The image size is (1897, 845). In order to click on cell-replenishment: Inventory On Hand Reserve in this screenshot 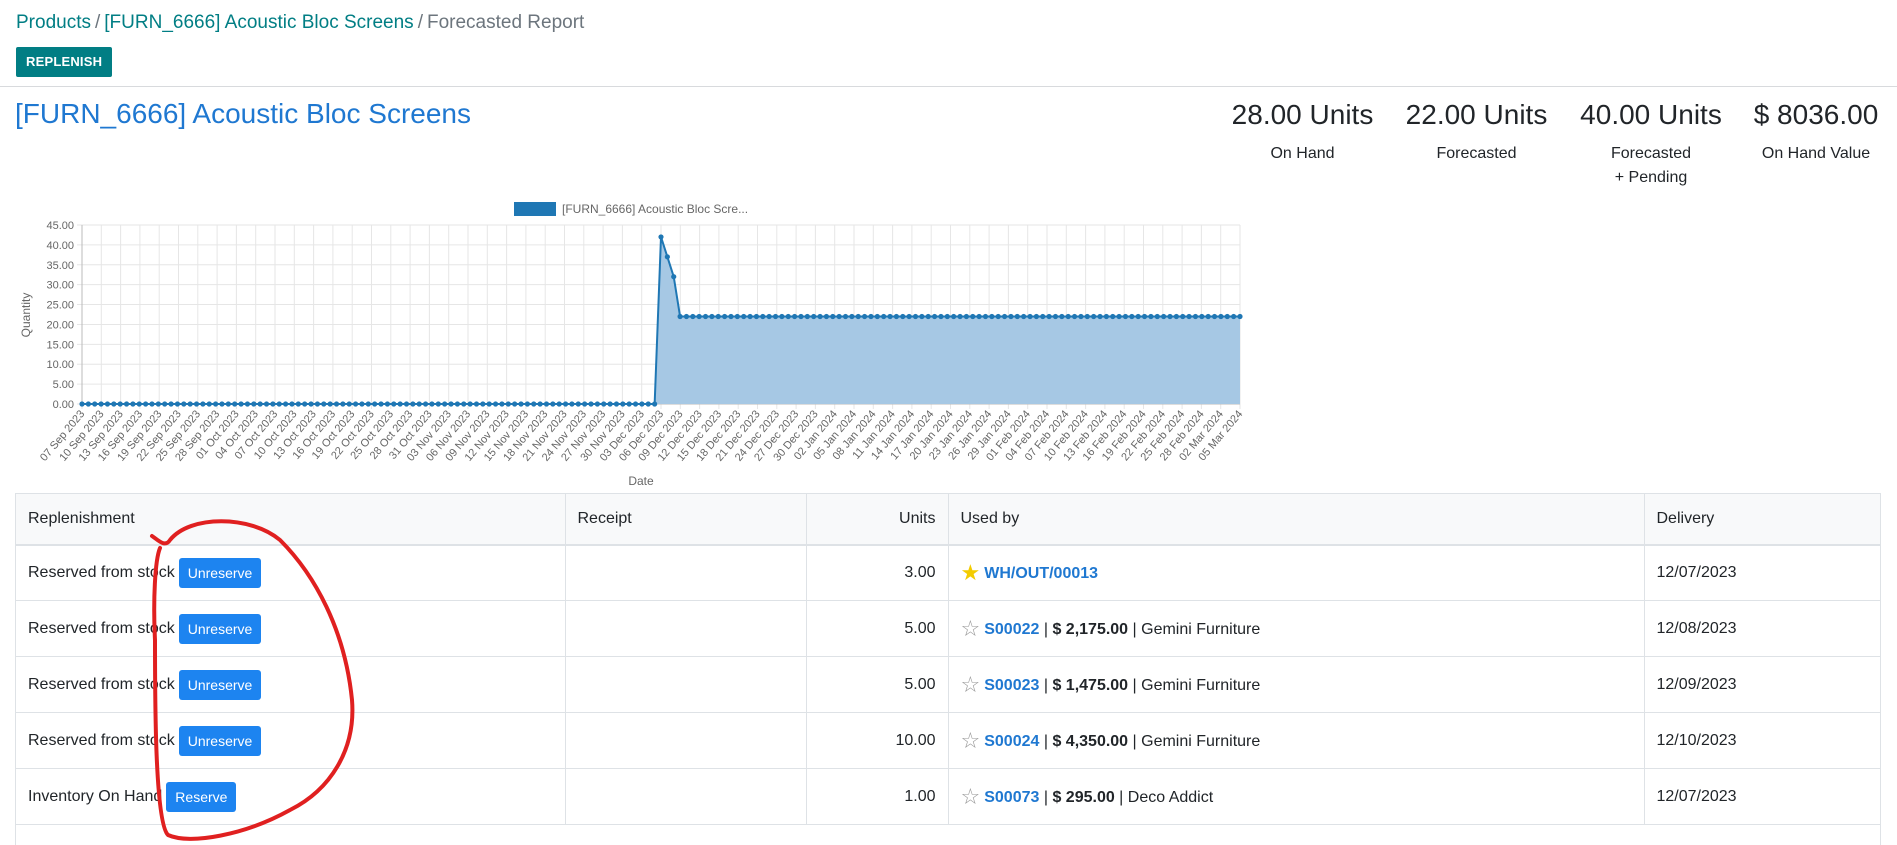, I will do `click(291, 796)`.